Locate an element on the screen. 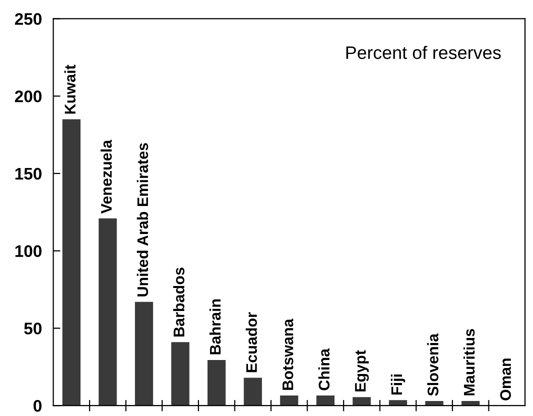  x-tick-label: Slovenia is located at coordinates (432, 364).